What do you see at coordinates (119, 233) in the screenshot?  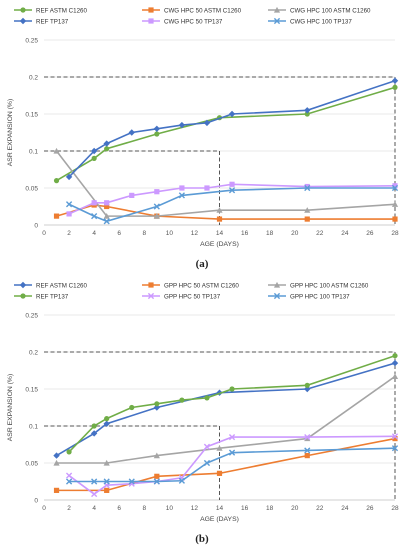 I see `x-tick-label: 6` at bounding box center [119, 233].